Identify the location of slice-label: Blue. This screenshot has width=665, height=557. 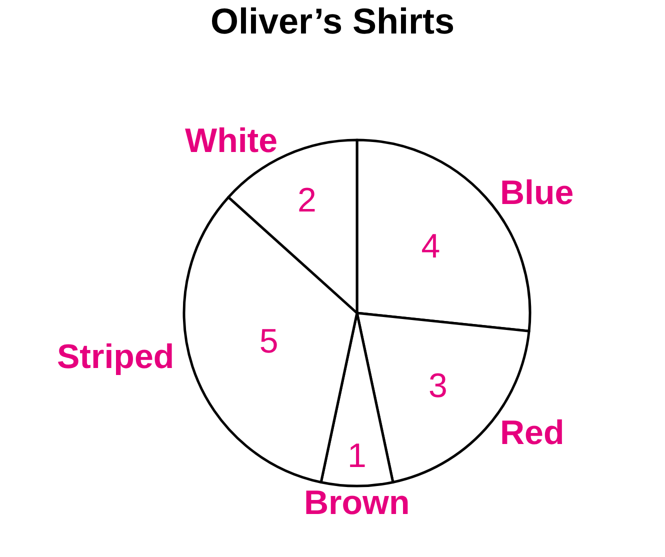
(537, 193).